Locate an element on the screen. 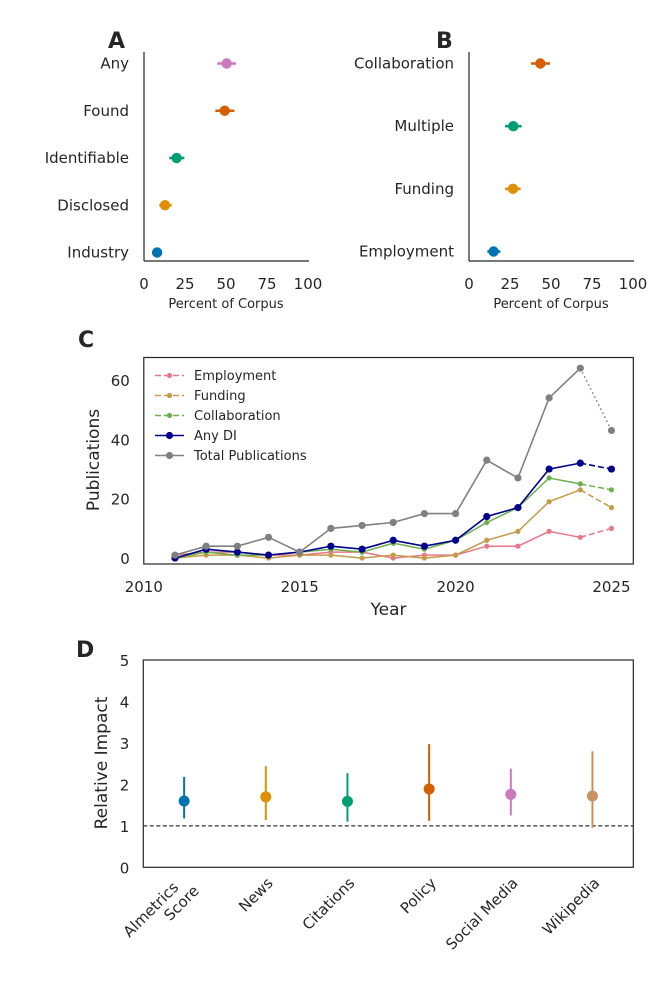 The width and height of the screenshot is (668, 990). marker-funding-2016 is located at coordinates (331, 555).